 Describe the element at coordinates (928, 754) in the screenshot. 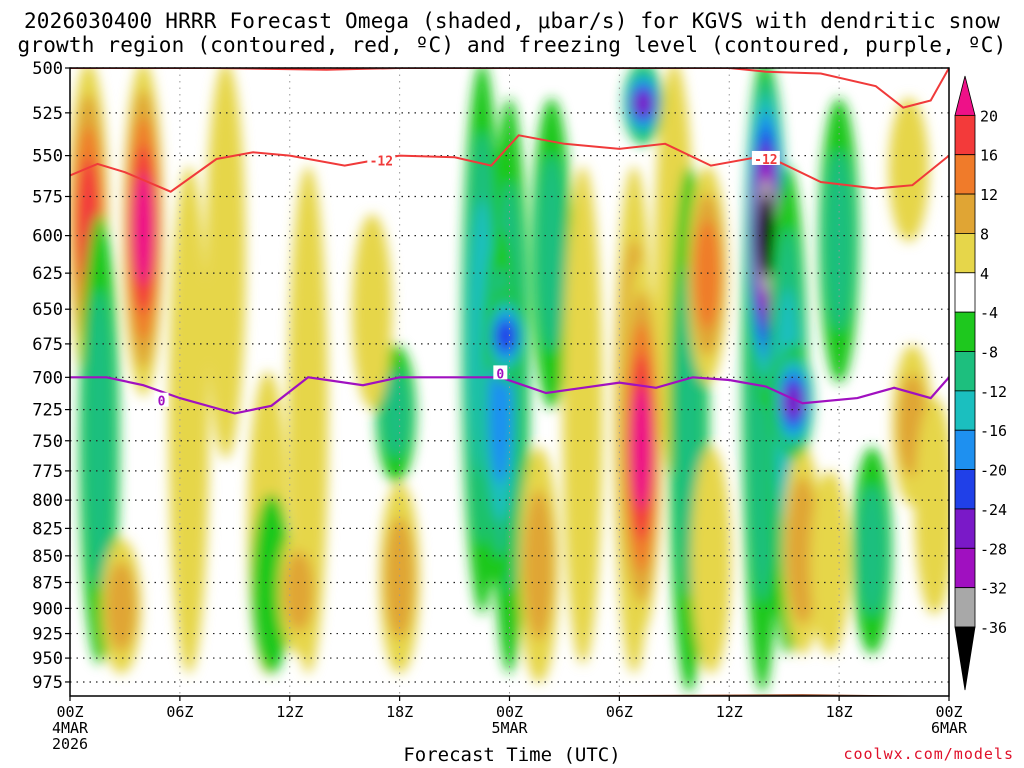

I see `credit-text: coolwx.com/models` at that location.